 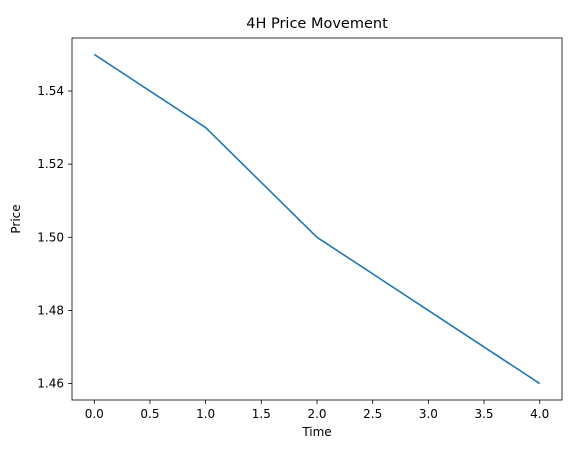 What do you see at coordinates (50, 91) in the screenshot?
I see `y-tick-label: 1.54` at bounding box center [50, 91].